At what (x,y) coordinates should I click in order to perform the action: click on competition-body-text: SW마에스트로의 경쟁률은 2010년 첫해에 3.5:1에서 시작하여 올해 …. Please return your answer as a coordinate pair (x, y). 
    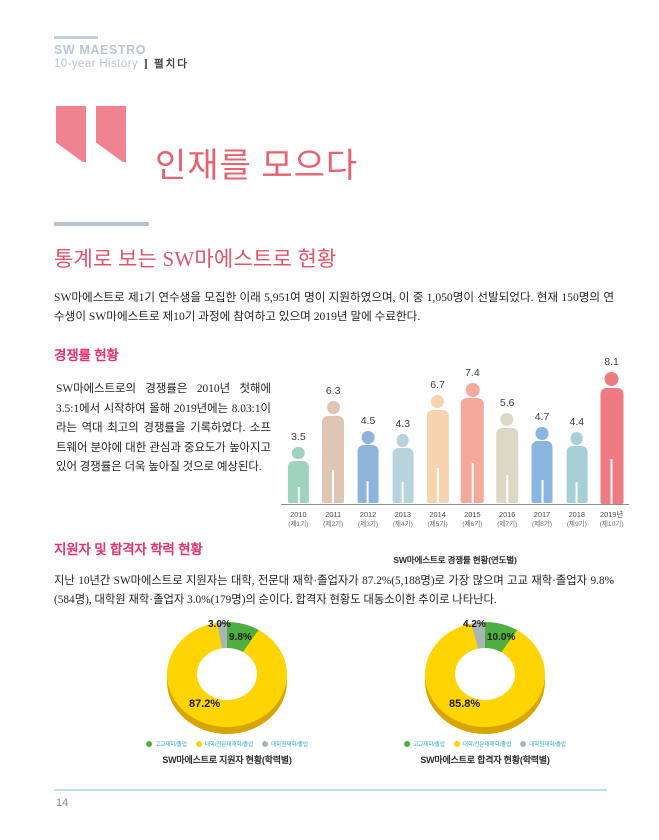
    Looking at the image, I should click on (163, 428).